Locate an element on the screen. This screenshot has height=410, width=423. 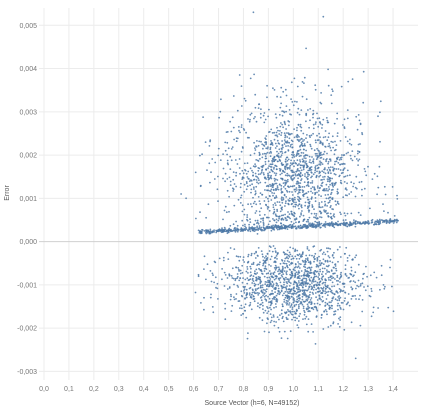
x-tick-label: 0,7 is located at coordinates (219, 389).